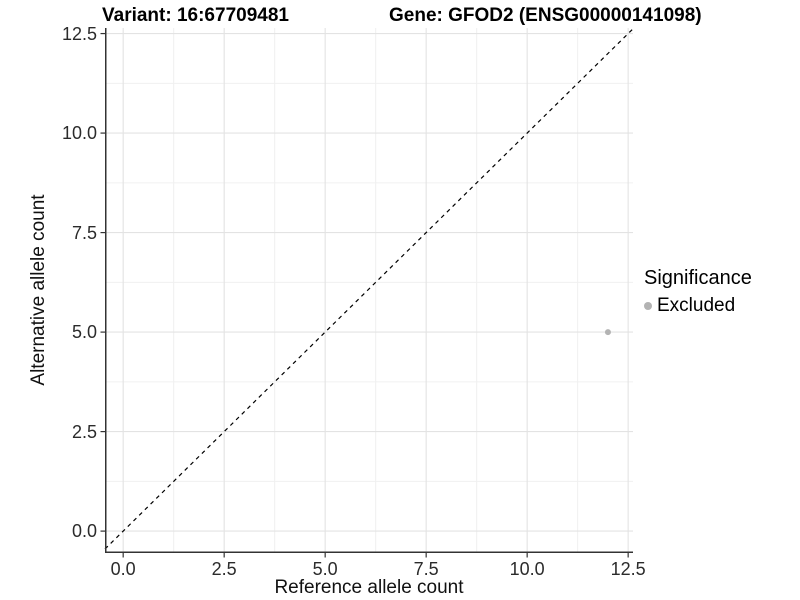 Image resolution: width=800 pixels, height=600 pixels. I want to click on y-tick-label: 5.0, so click(84, 332).